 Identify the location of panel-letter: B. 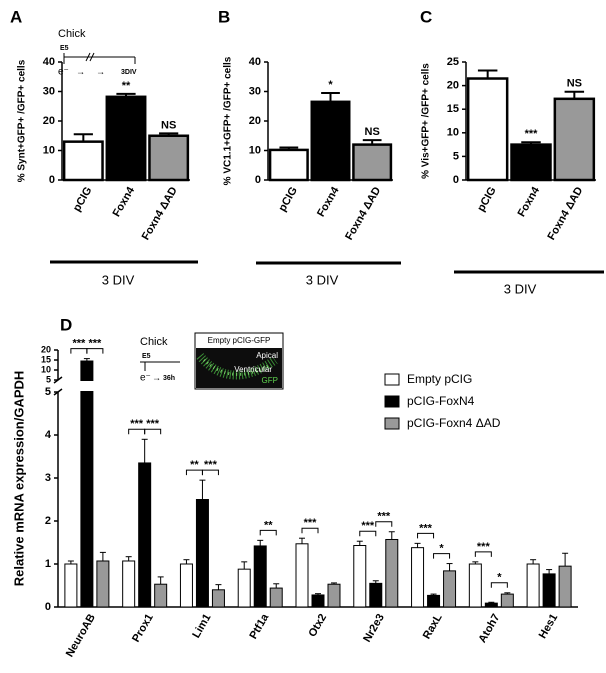
(224, 16).